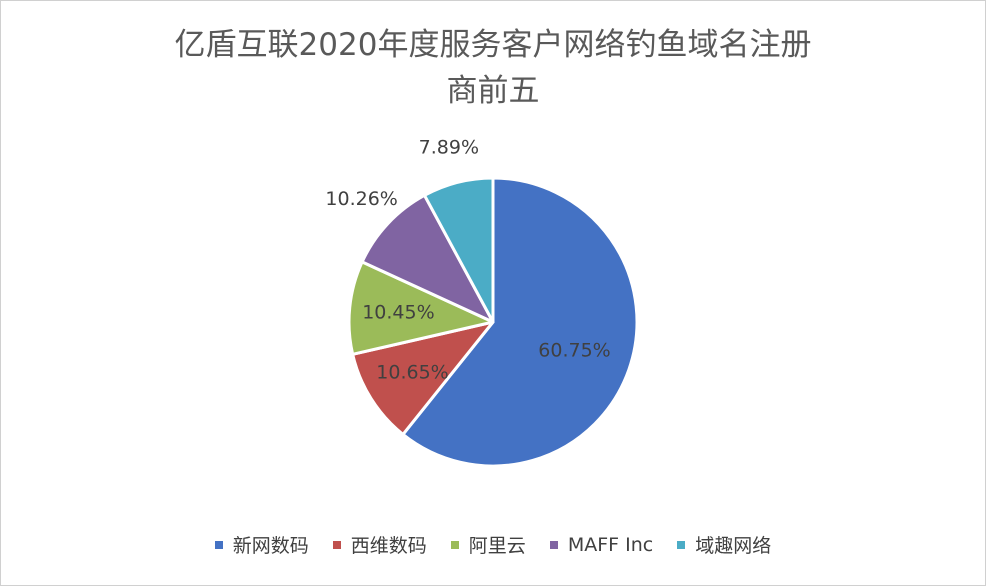 The image size is (986, 586). I want to click on legend-label: 西维数码, so click(388, 546).